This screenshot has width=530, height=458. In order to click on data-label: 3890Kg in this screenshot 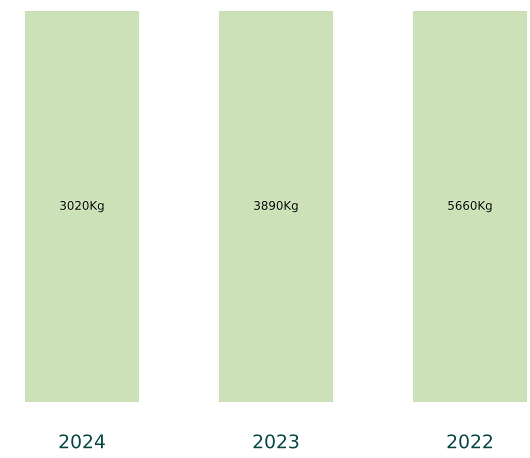, I will do `click(276, 206)`.